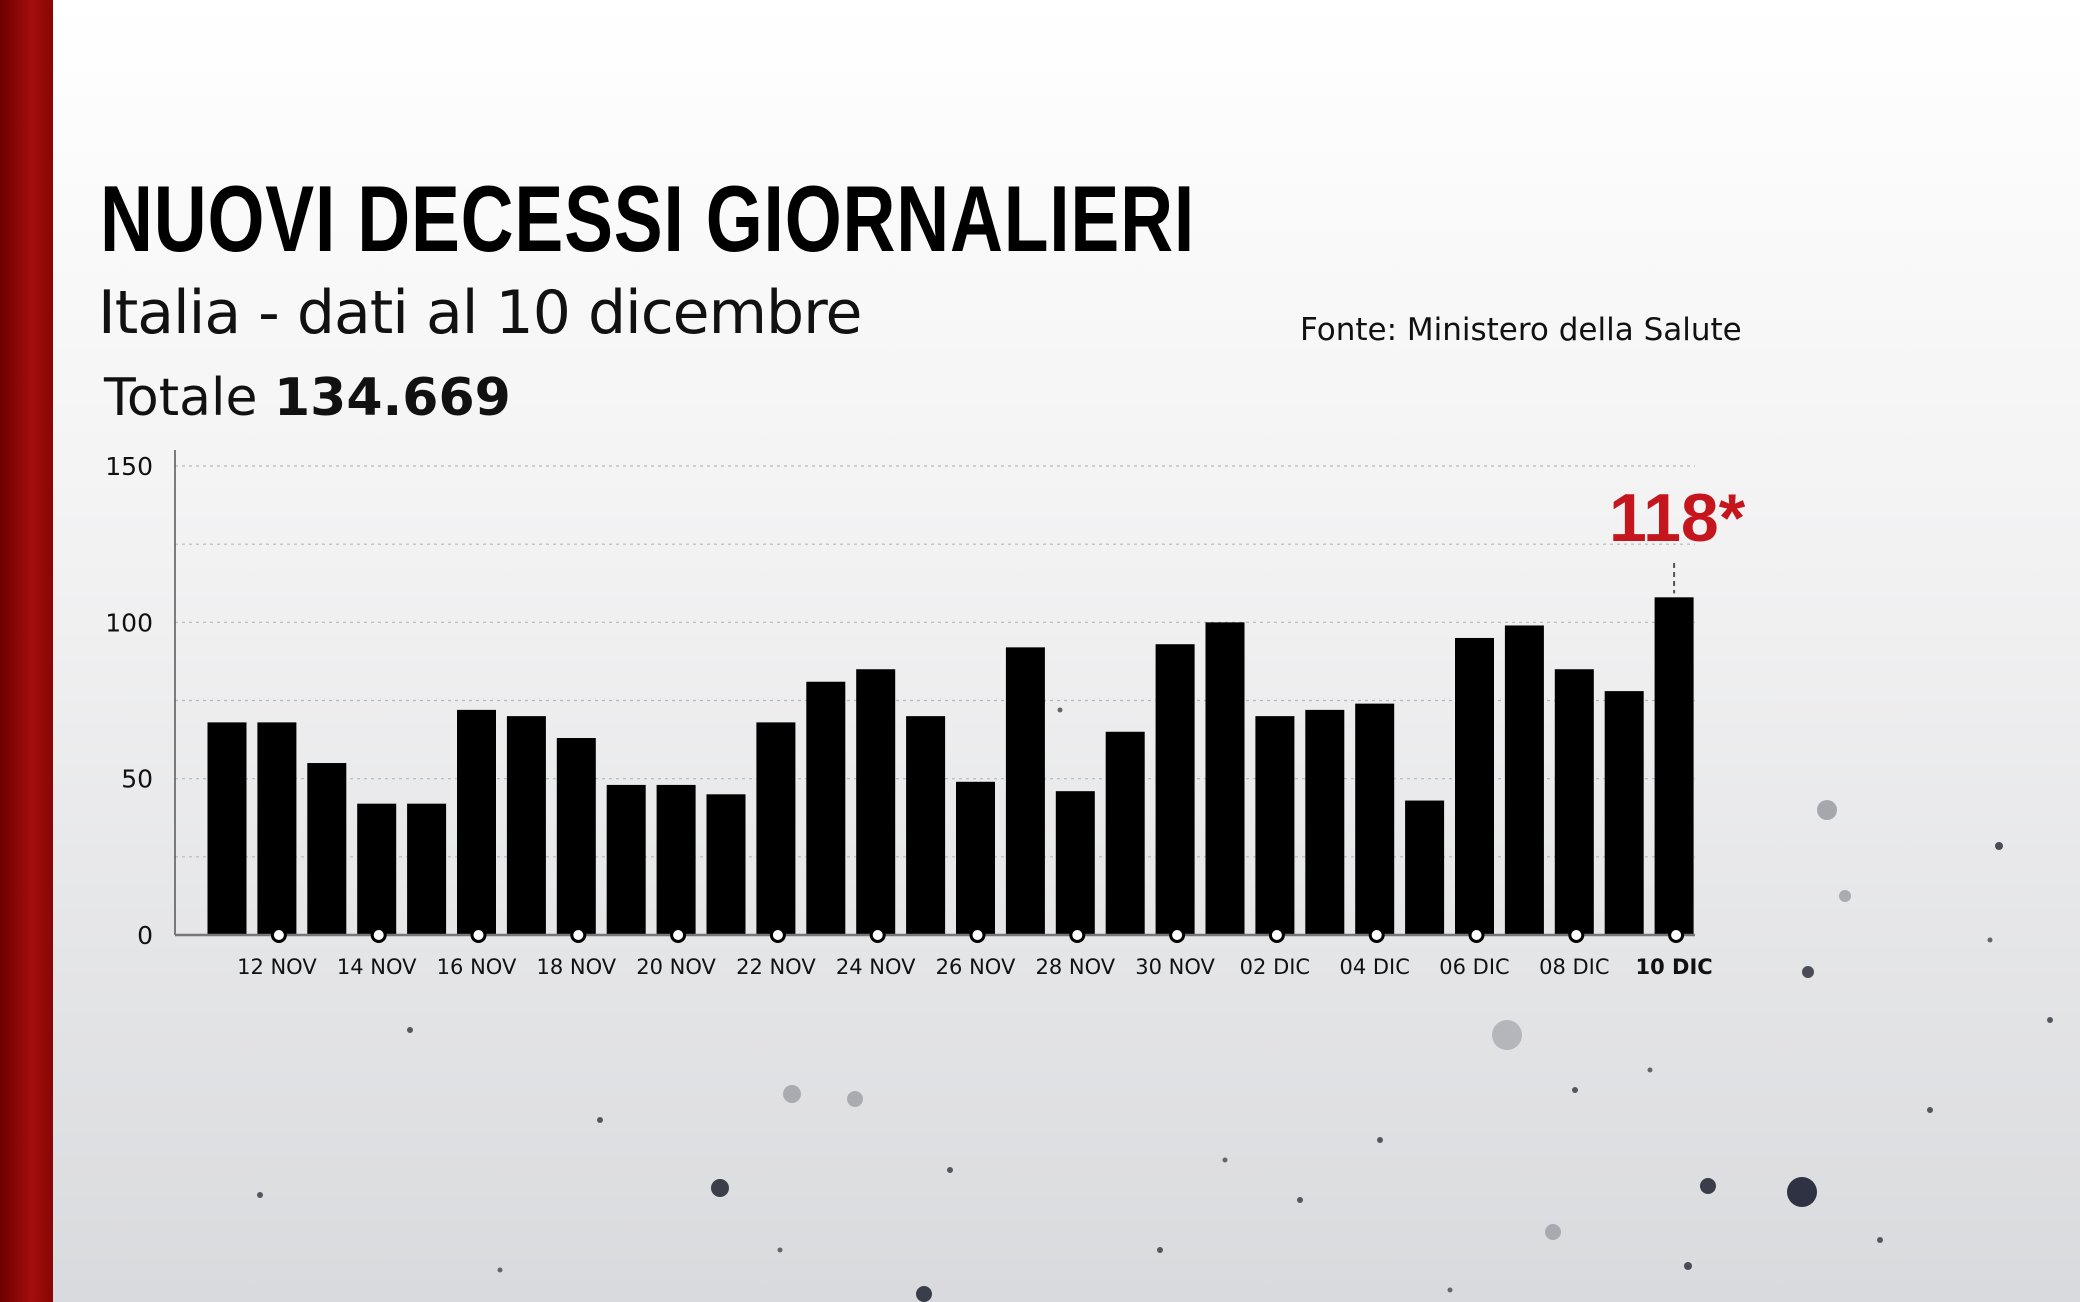 This screenshot has width=2080, height=1302. I want to click on bar-04-dic, so click(1375, 819).